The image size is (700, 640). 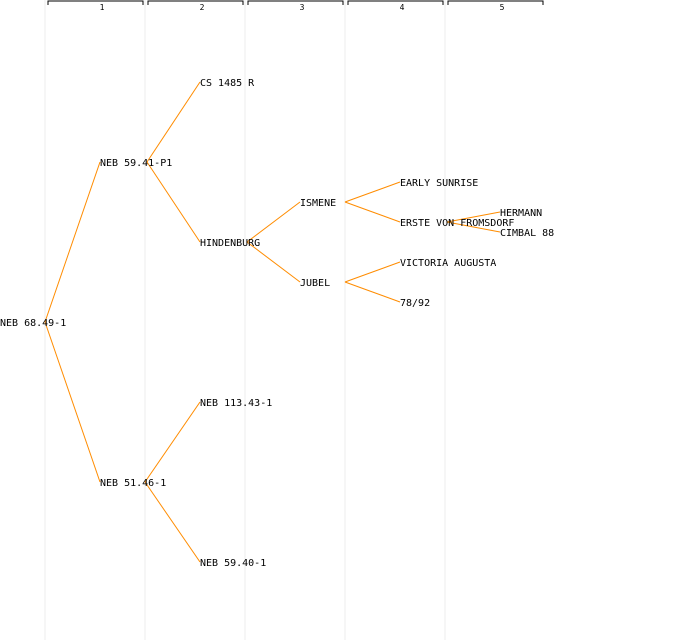 I want to click on node-hindenburg-dam: JUBEL, so click(x=315, y=283).